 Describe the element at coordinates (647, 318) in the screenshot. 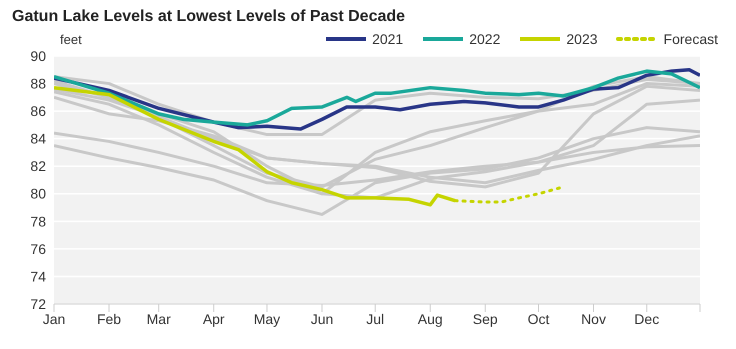

I see `x-tick-label: Dec` at that location.